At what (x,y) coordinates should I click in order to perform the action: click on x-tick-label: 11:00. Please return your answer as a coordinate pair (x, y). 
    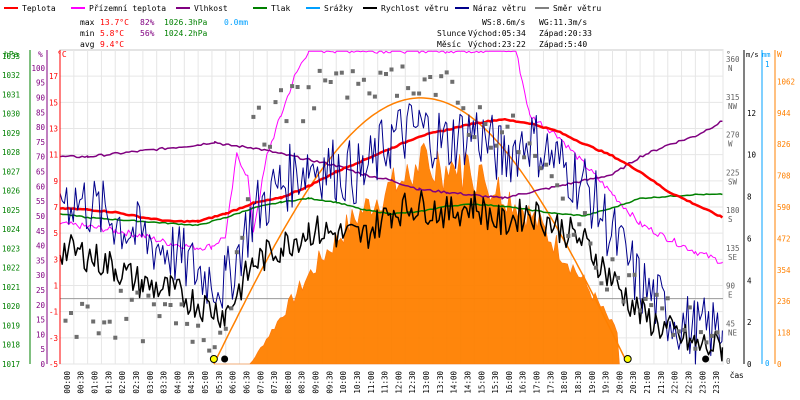
    Looking at the image, I should click on (371, 382).